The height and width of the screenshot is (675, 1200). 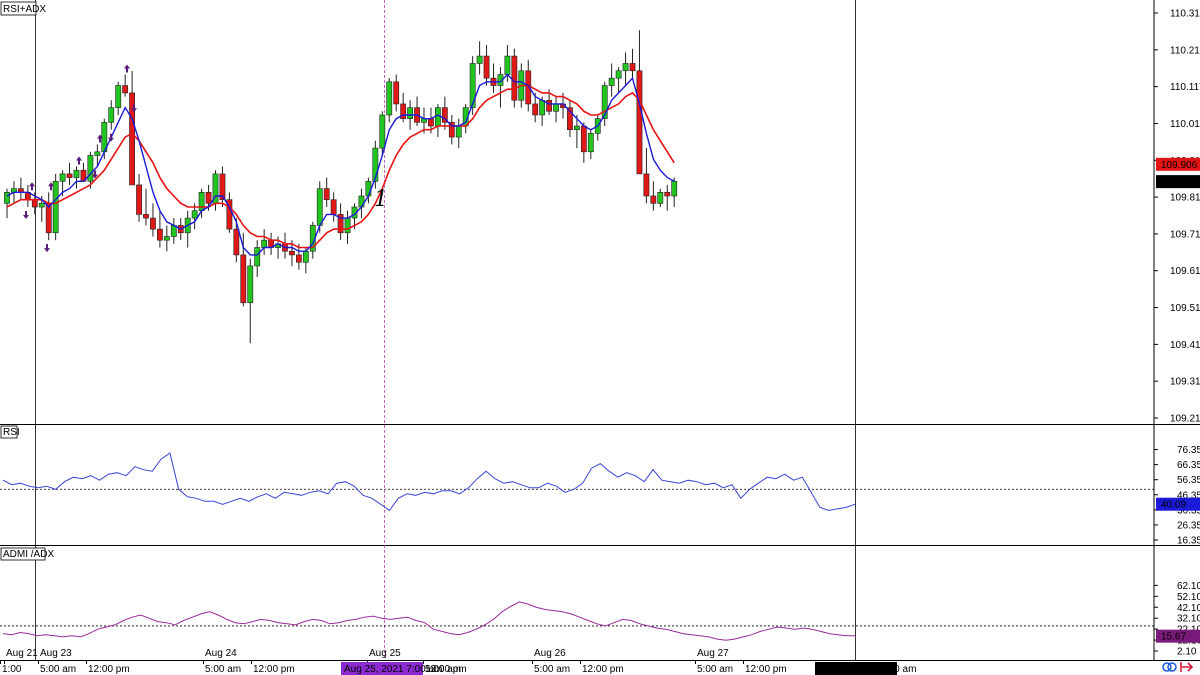 What do you see at coordinates (1185, 50) in the screenshot?
I see `price-tick-label: 110.217` at bounding box center [1185, 50].